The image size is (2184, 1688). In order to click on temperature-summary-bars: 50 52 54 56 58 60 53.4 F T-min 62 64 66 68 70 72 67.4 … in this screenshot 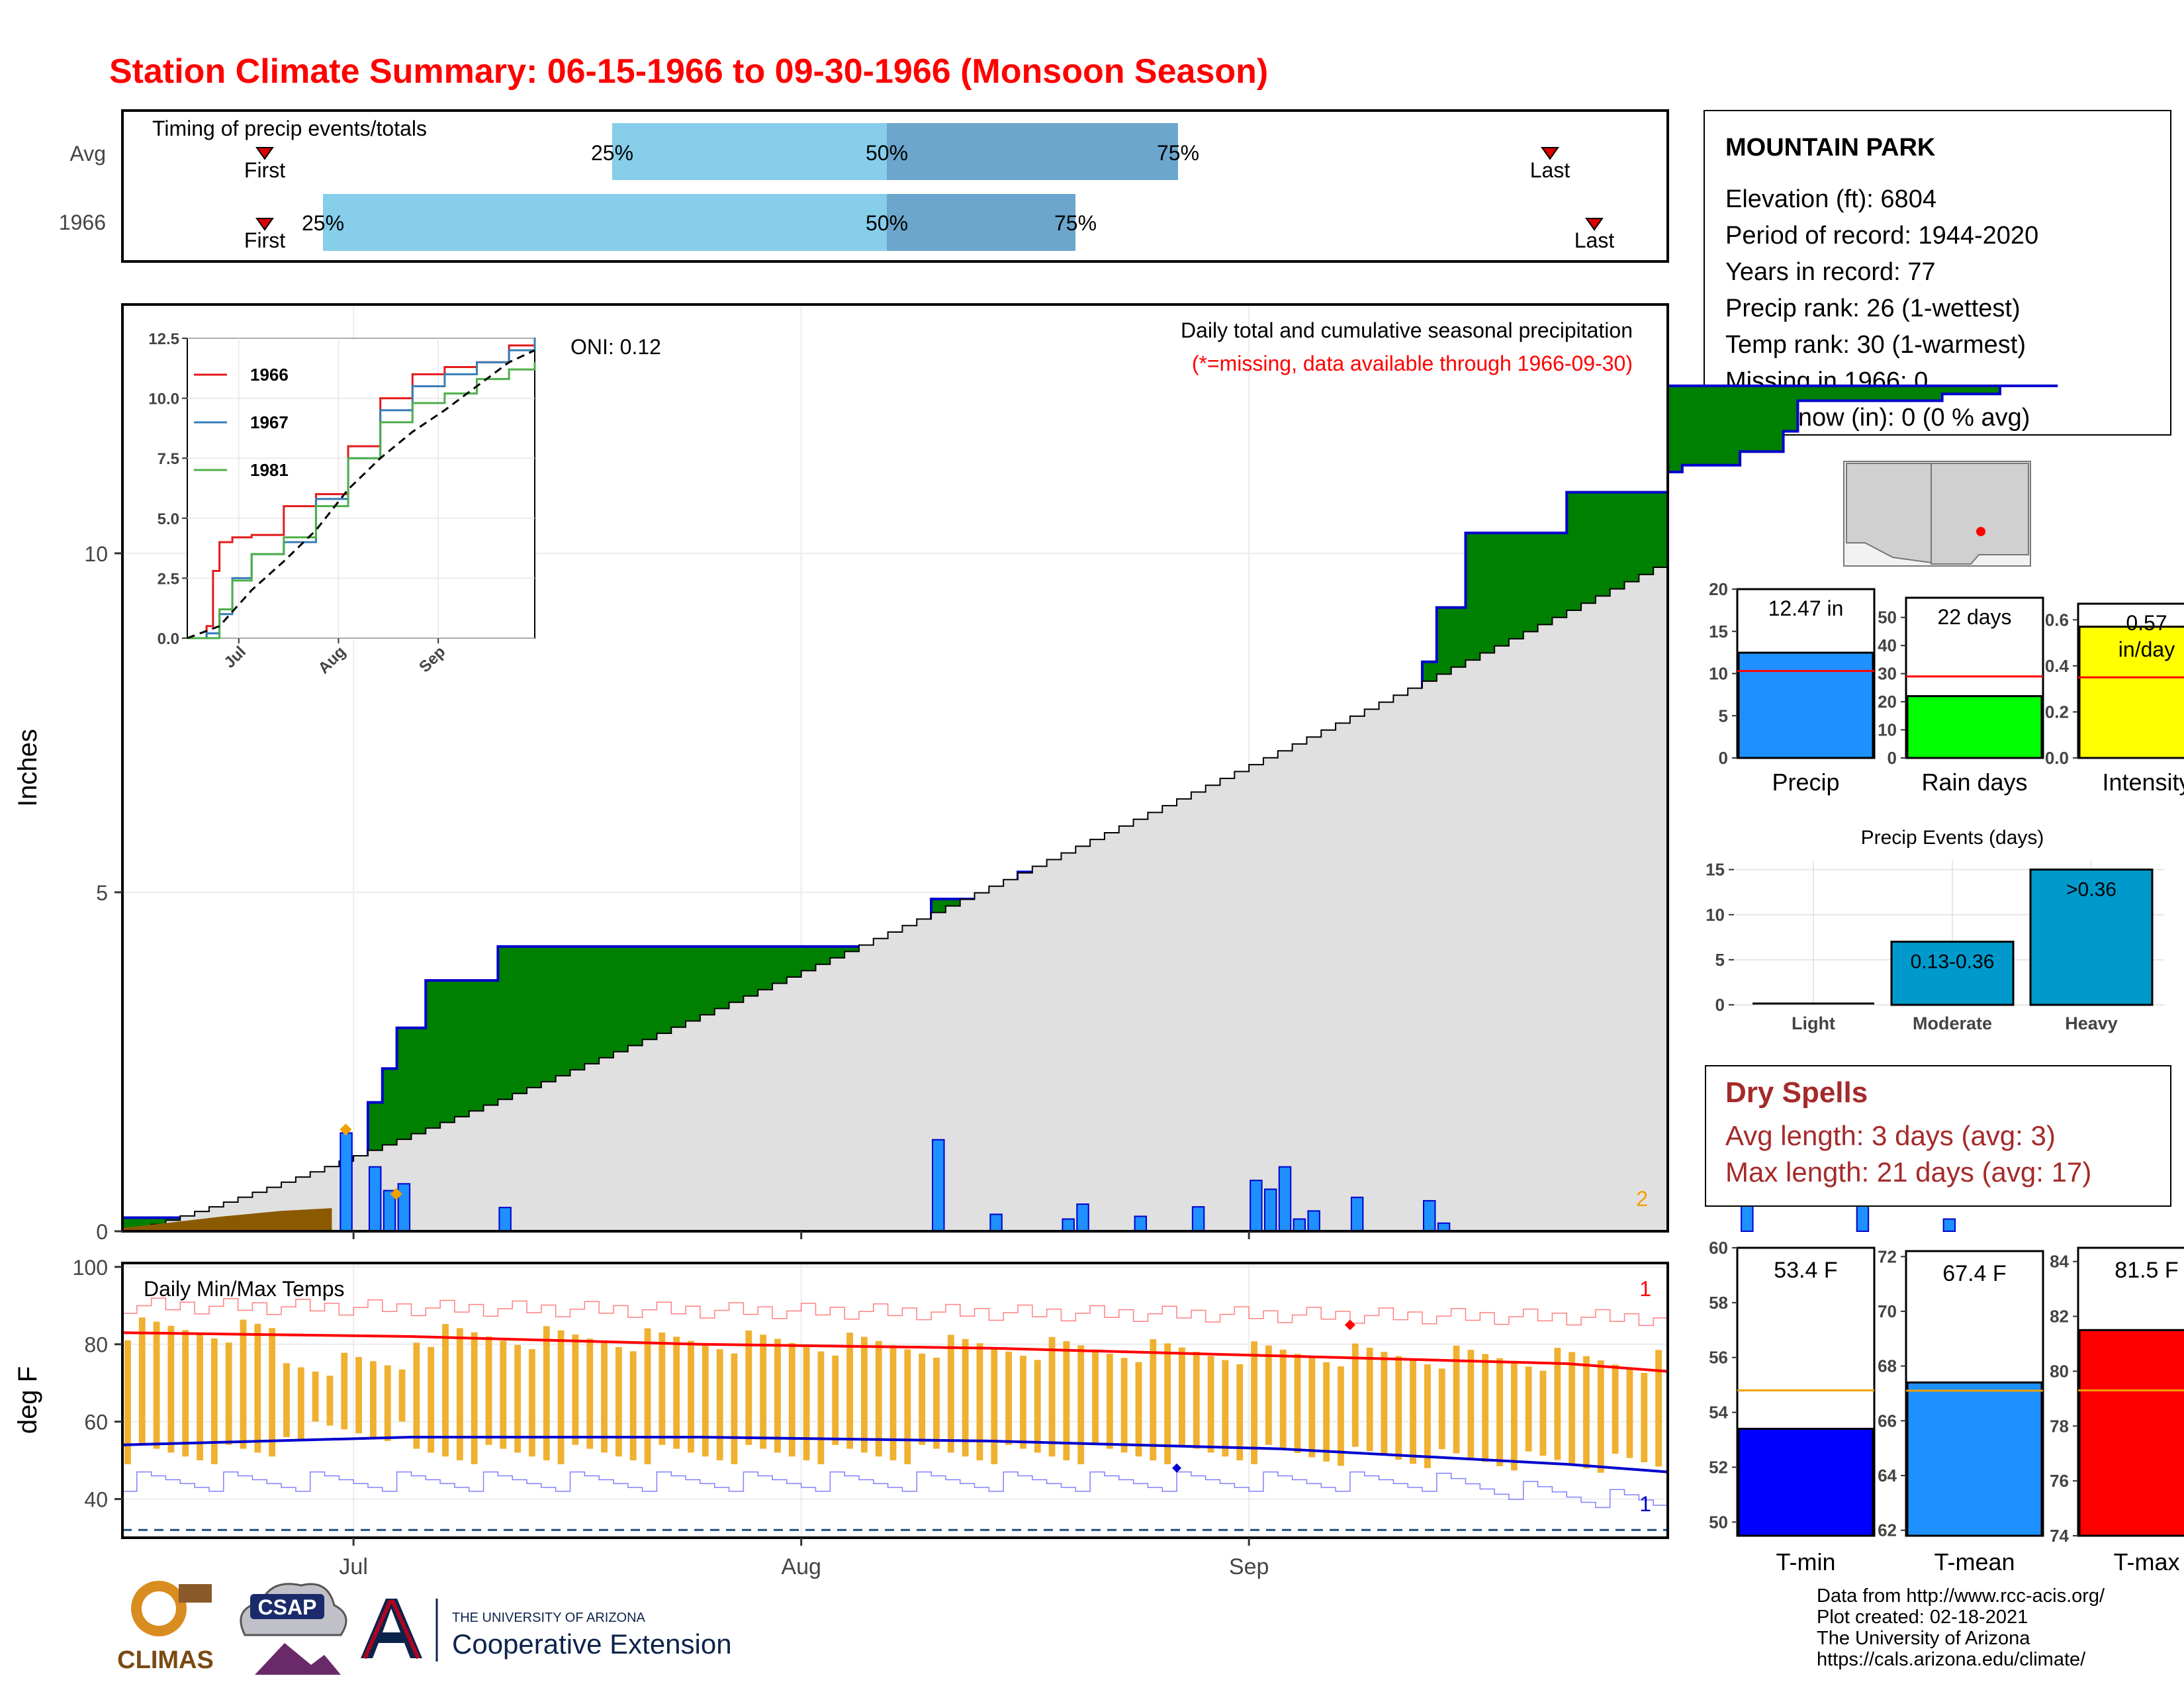, I will do `click(1946, 1406)`.